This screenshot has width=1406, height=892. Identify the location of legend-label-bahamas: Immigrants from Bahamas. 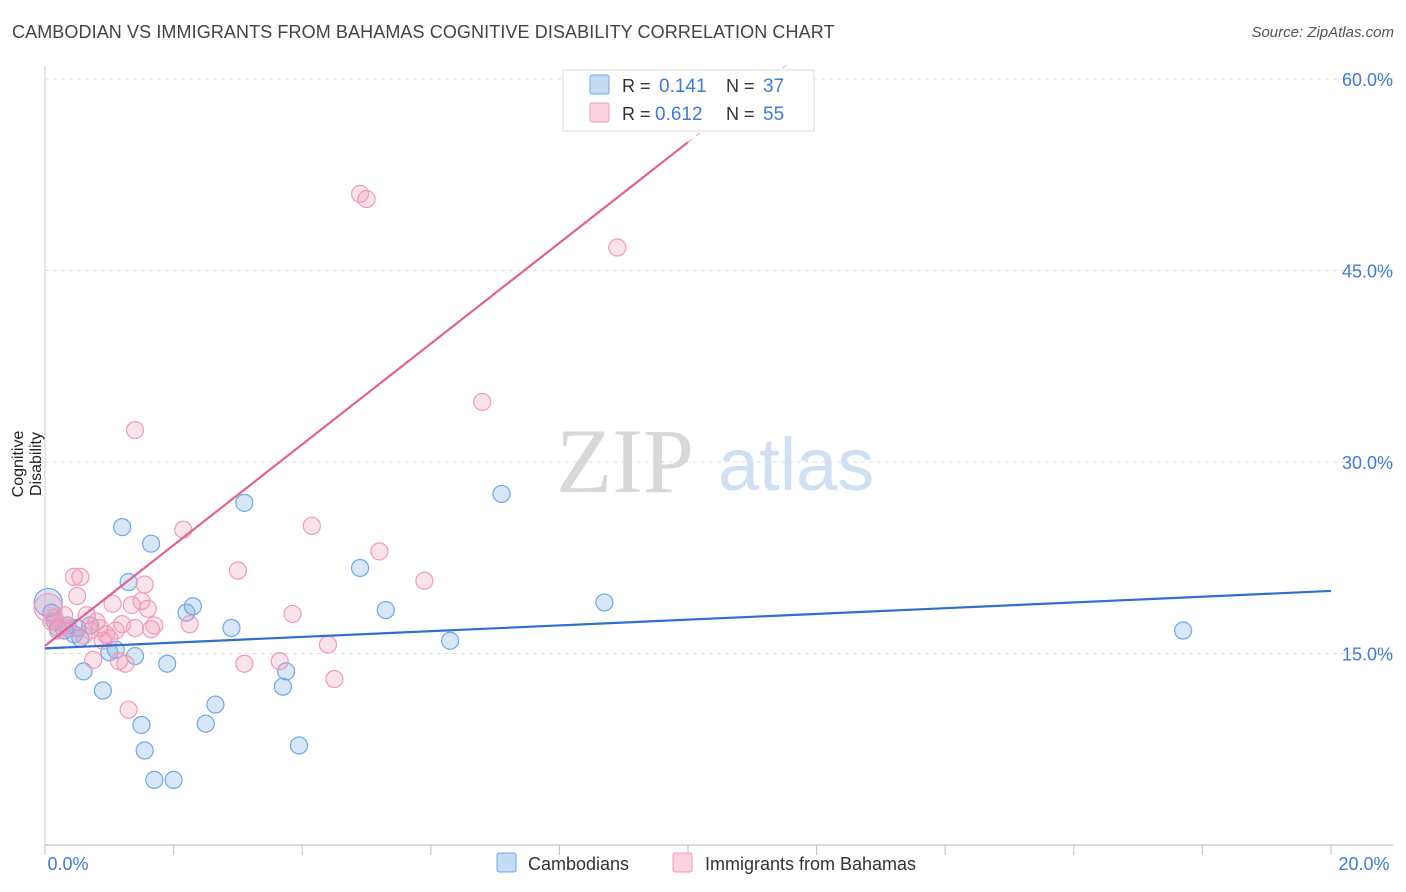
(810, 864).